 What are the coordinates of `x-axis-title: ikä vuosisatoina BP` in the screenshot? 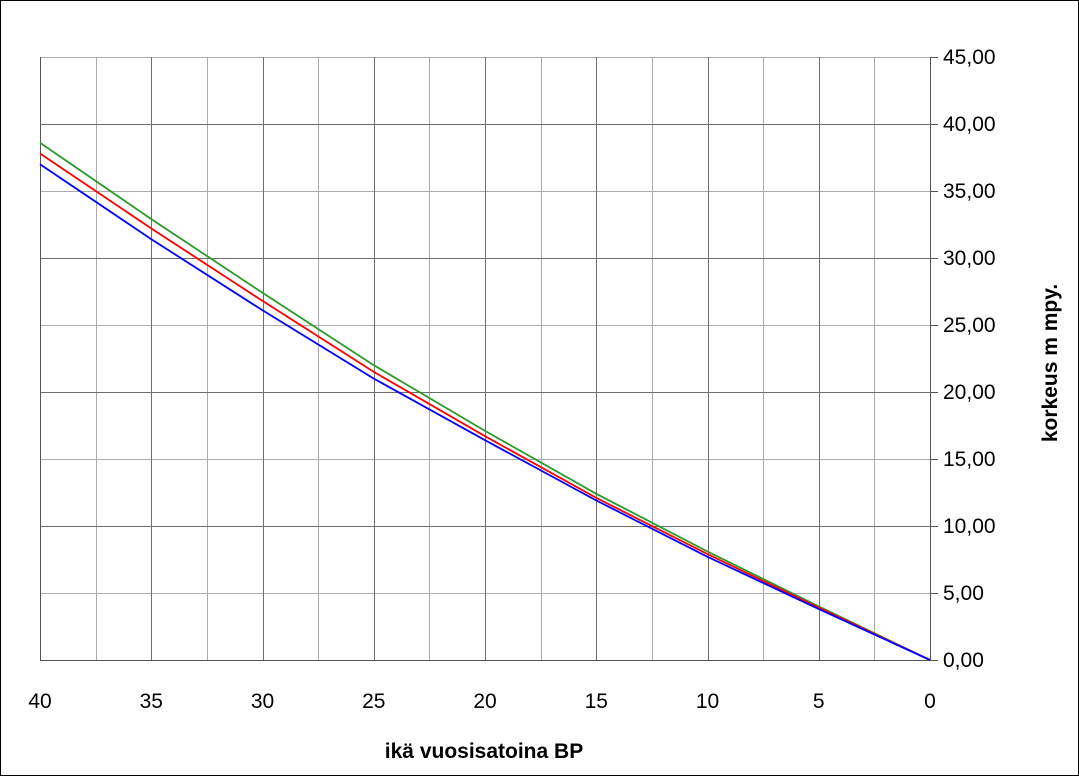 It's located at (484, 751).